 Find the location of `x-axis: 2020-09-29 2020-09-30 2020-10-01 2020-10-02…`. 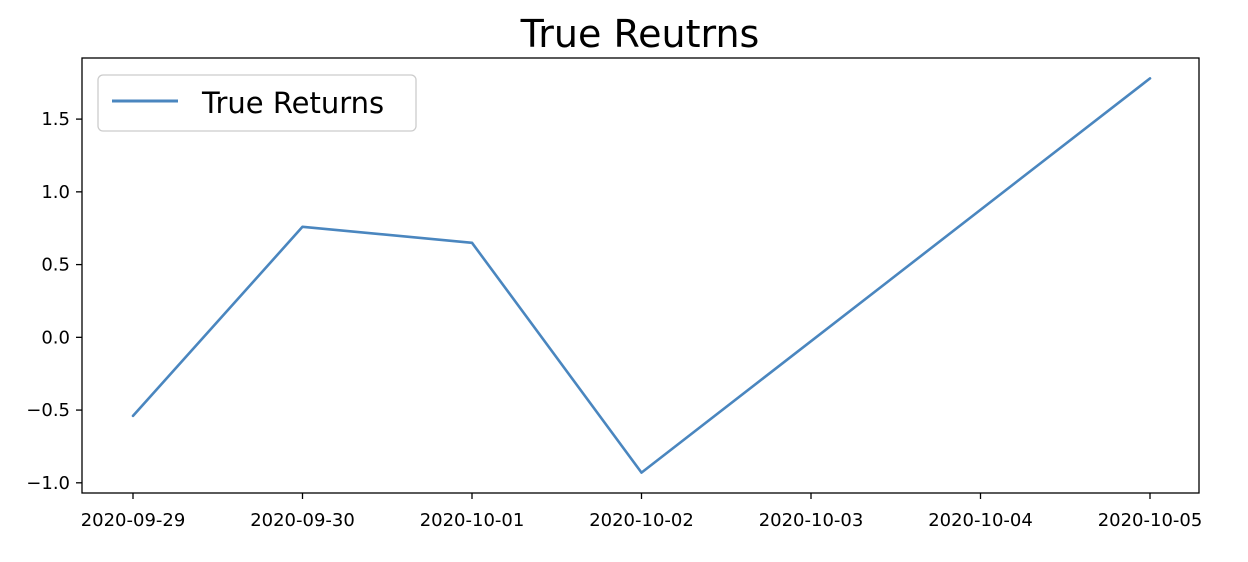

x-axis: 2020-09-29 2020-09-30 2020-10-01 2020-10-02… is located at coordinates (642, 512).